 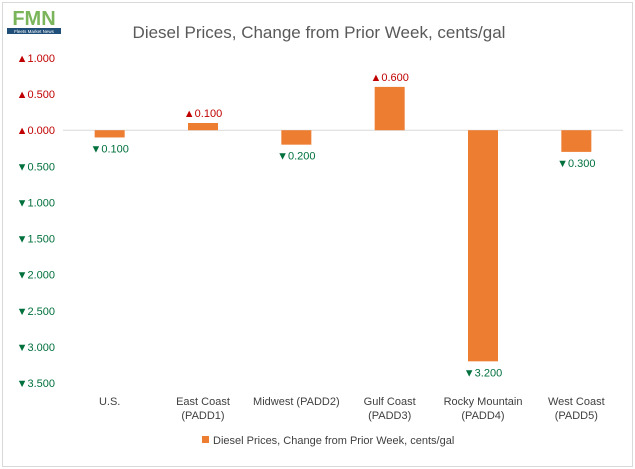 What do you see at coordinates (109, 402) in the screenshot?
I see `x-tick-label: U.S.` at bounding box center [109, 402].